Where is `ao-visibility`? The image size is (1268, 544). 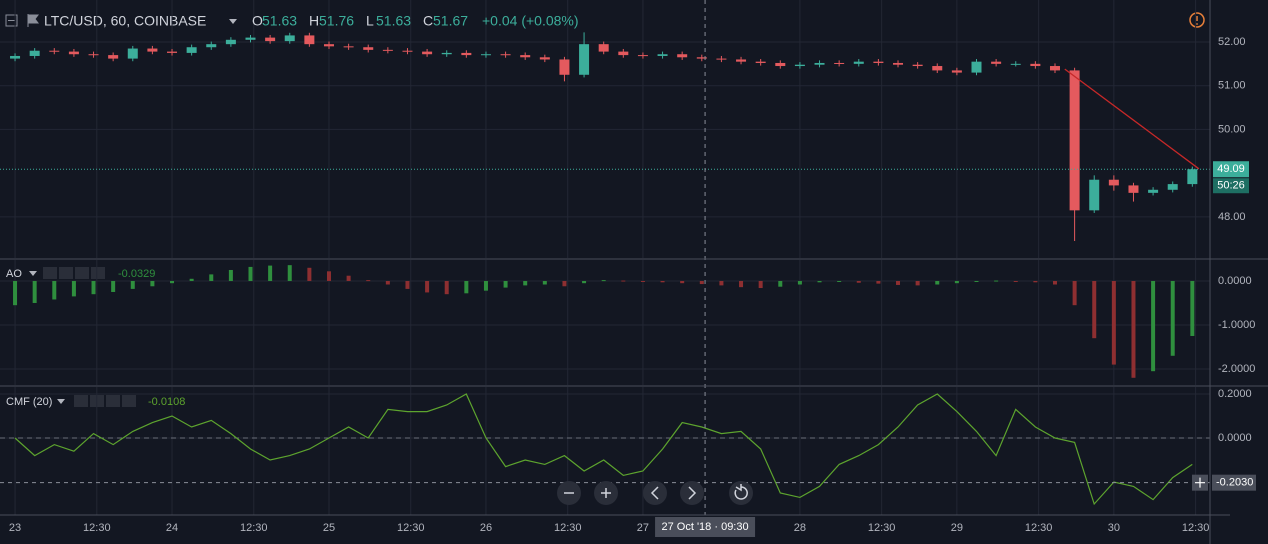
ao-visibility is located at coordinates (50, 273).